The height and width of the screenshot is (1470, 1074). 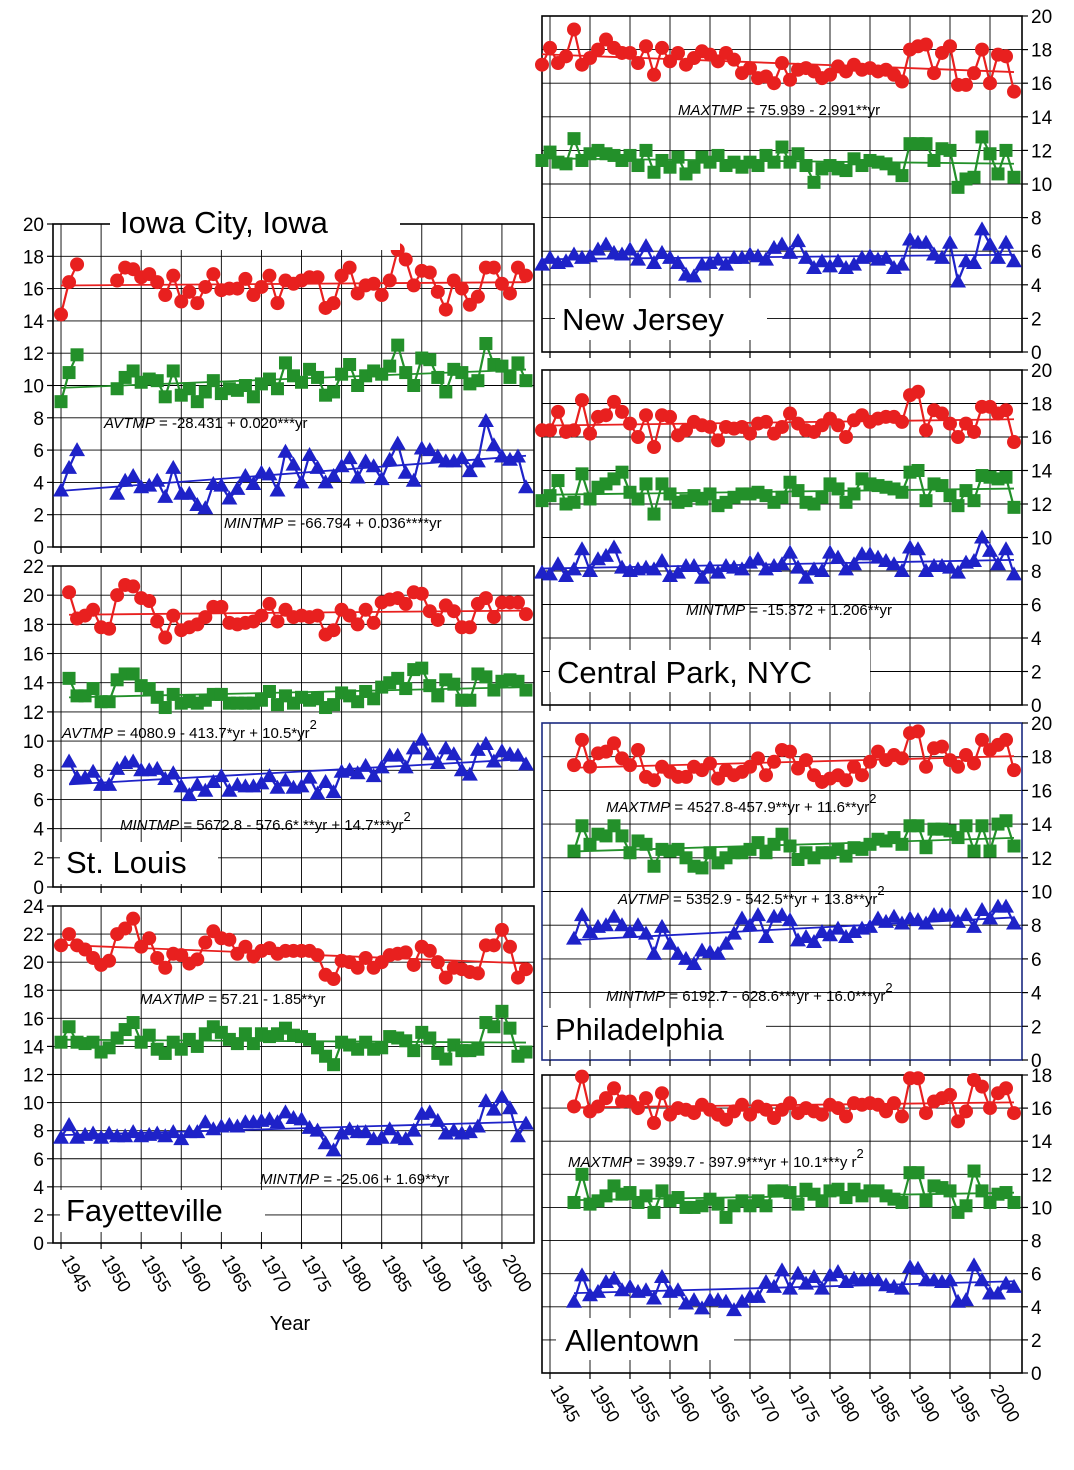 What do you see at coordinates (779, 110) in the screenshot?
I see `regression-equation: MAXTMP = 75.939 - 2.991**yr` at bounding box center [779, 110].